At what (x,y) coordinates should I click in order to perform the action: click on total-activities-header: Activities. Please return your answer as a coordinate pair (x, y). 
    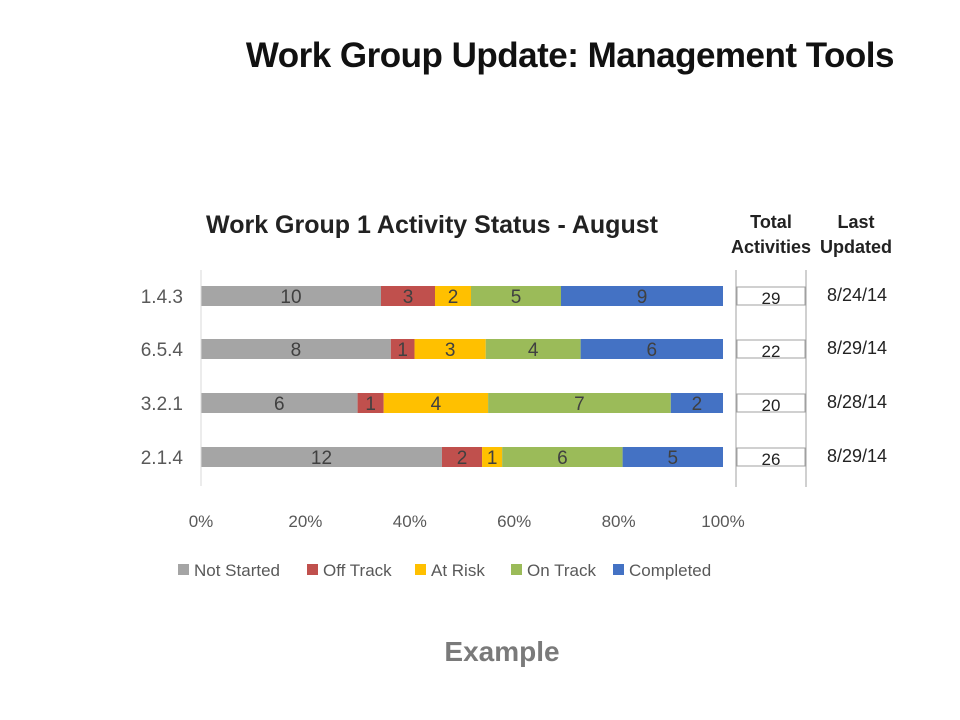
    Looking at the image, I should click on (771, 247).